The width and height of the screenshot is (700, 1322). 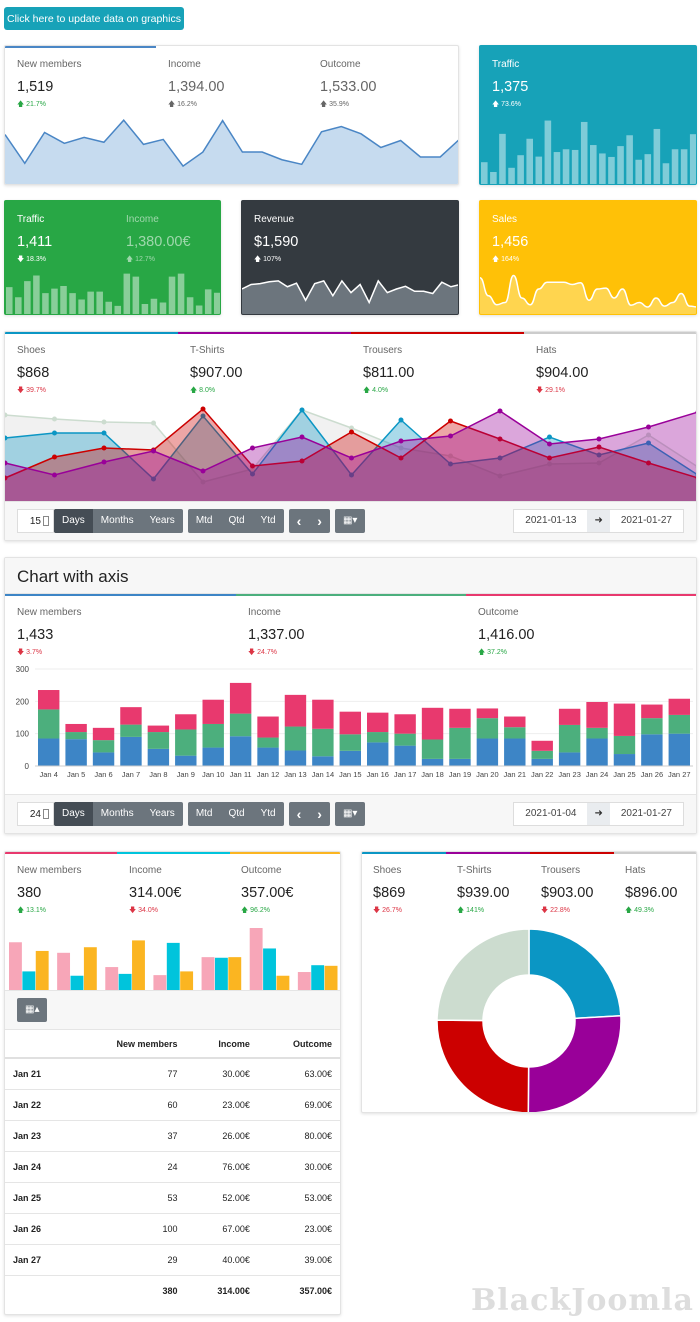 What do you see at coordinates (38, 1073) in the screenshot?
I see `table-cell: Jan 21` at bounding box center [38, 1073].